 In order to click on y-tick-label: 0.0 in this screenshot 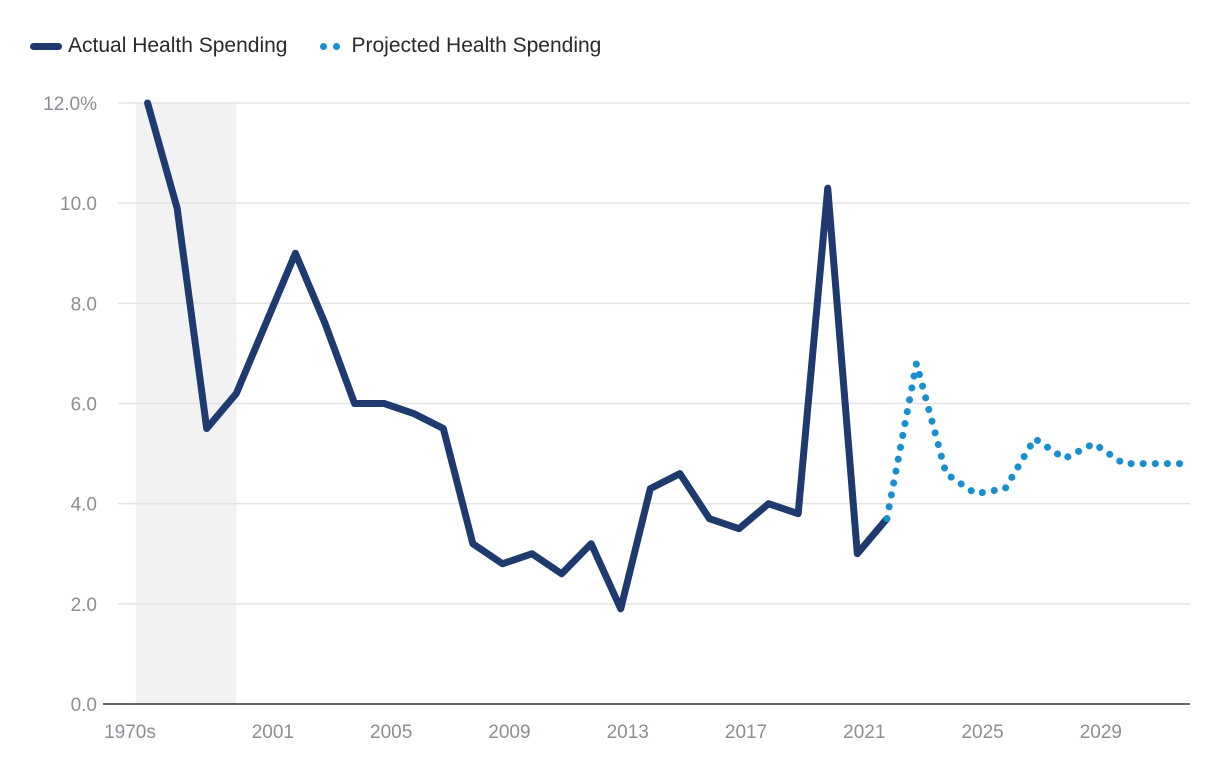, I will do `click(84, 705)`.